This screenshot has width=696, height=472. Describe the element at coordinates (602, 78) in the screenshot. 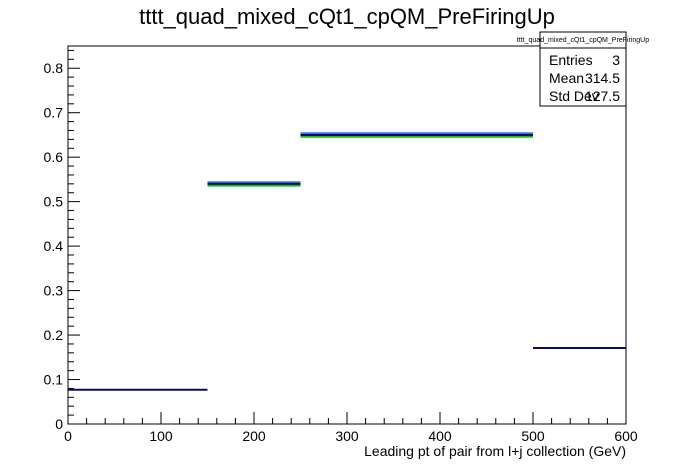

I see `stats-row-value: 314.5` at that location.